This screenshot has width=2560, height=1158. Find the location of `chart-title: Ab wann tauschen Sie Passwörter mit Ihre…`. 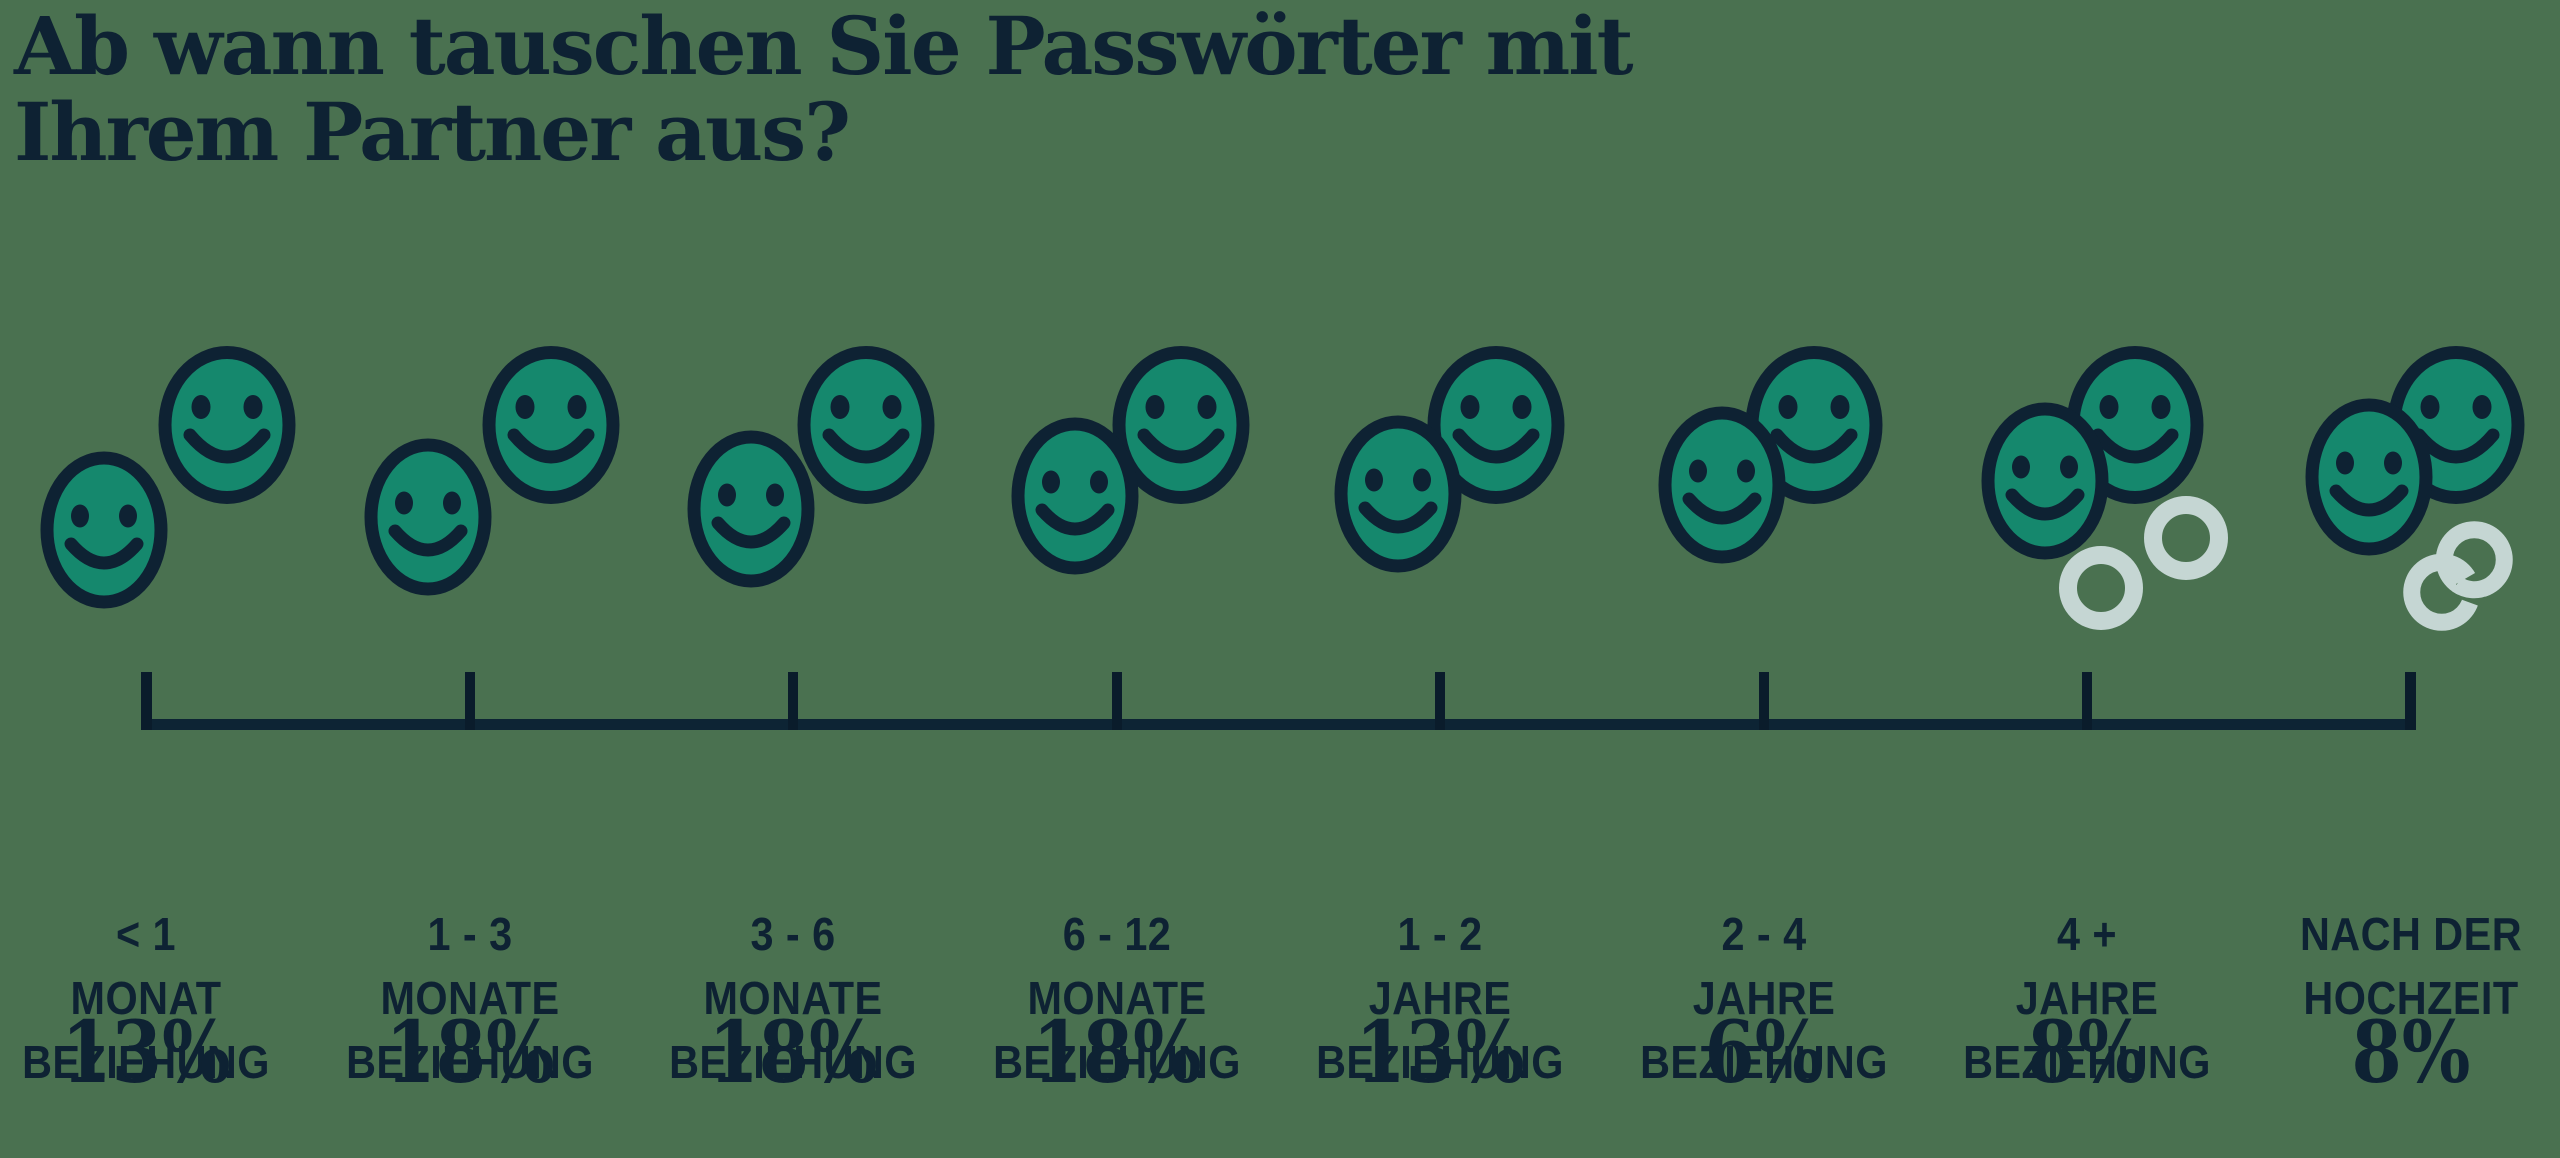

chart-title: Ab wann tauschen Sie Passwörter mit Ihre… is located at coordinates (1214, 89).